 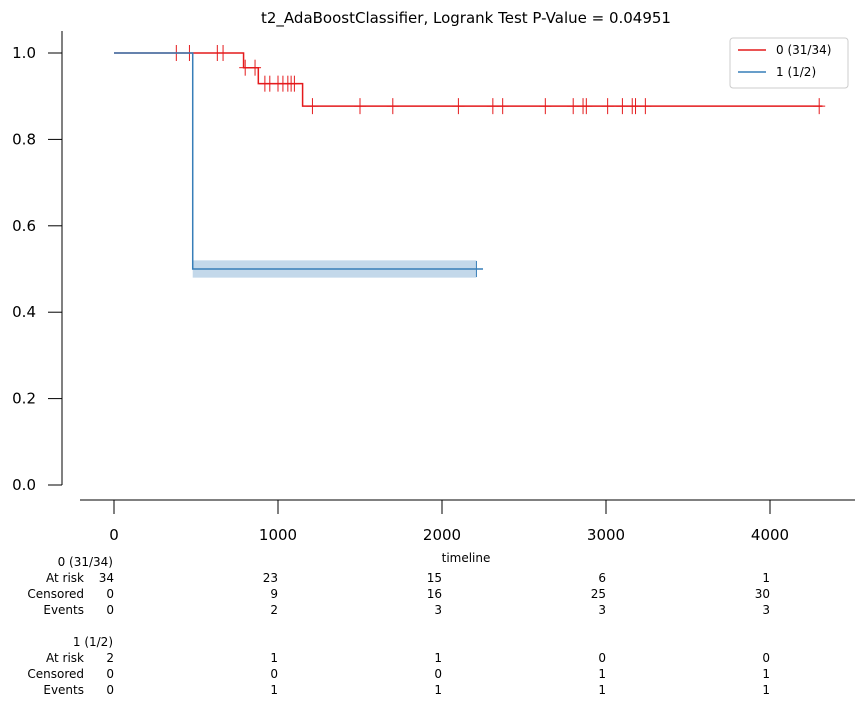 I want to click on legend: 0 (31/34) 1 (1/2), so click(x=789, y=63).